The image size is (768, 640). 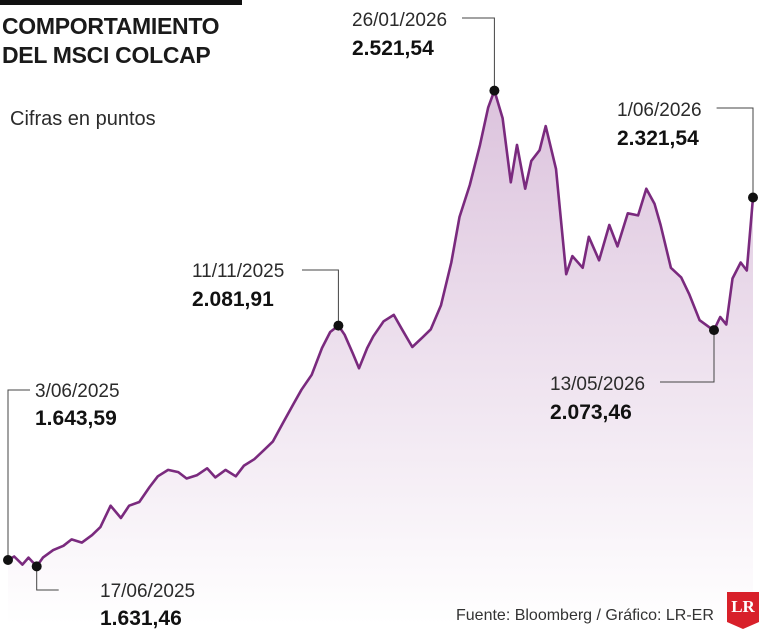 I want to click on annotation-date-4: 26/01/2026, so click(x=399, y=20).